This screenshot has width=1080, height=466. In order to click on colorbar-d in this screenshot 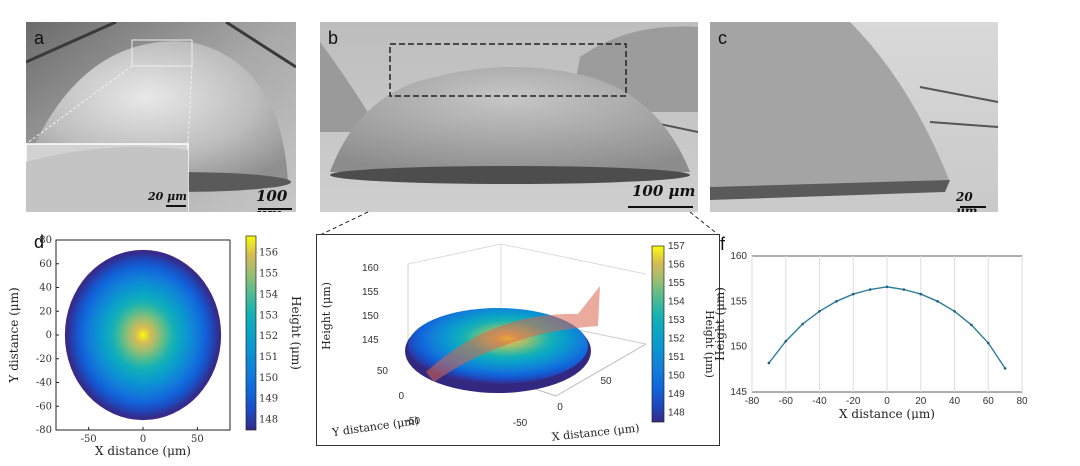, I will do `click(251, 333)`.